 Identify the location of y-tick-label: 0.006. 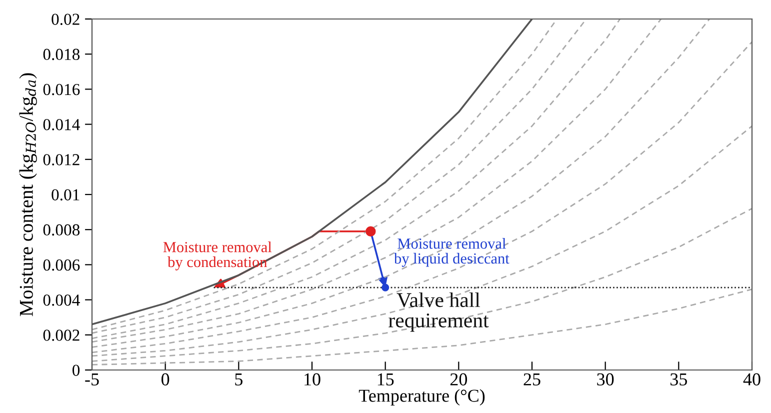
(61, 265).